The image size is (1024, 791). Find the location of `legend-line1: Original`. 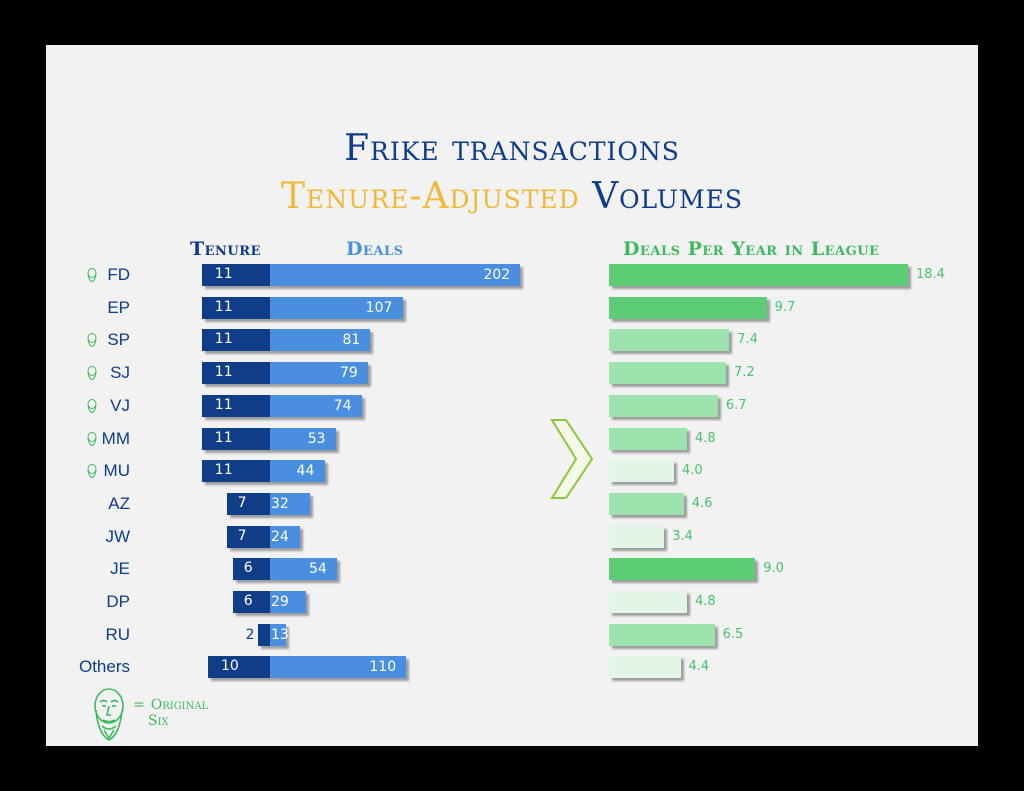

legend-line1: Original is located at coordinates (179, 705).